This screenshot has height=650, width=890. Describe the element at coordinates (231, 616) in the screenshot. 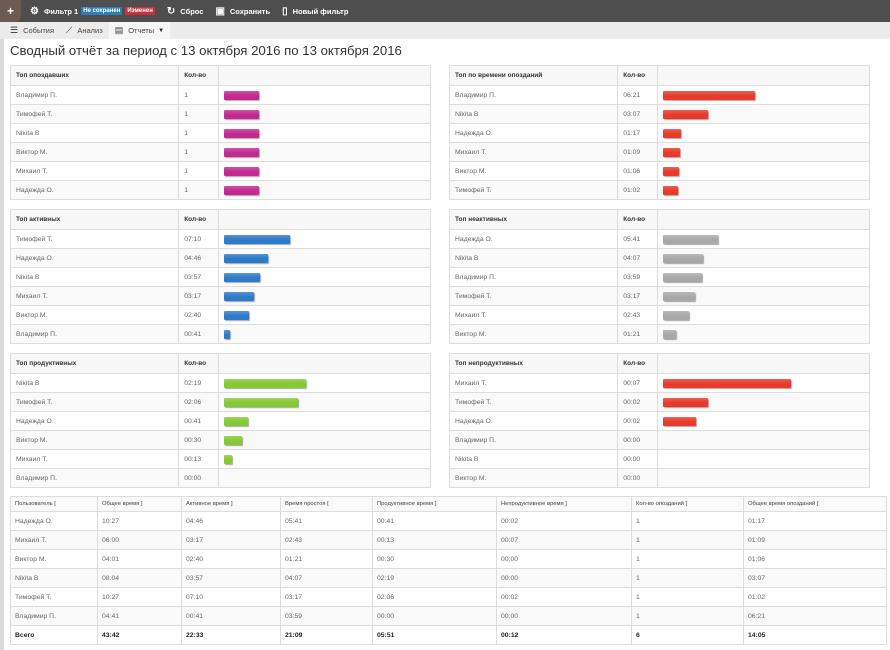

I see `cell: 00:41` at that location.